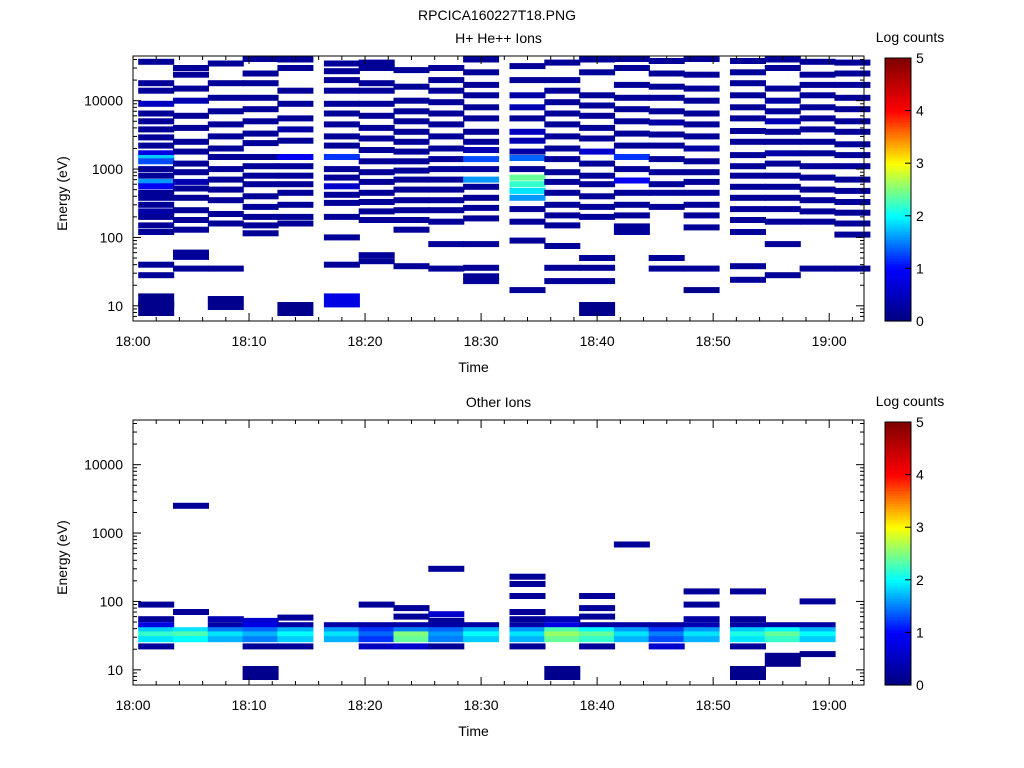 The height and width of the screenshot is (768, 1024). What do you see at coordinates (829, 341) in the screenshot?
I see `x-tick-label: 19:00` at bounding box center [829, 341].